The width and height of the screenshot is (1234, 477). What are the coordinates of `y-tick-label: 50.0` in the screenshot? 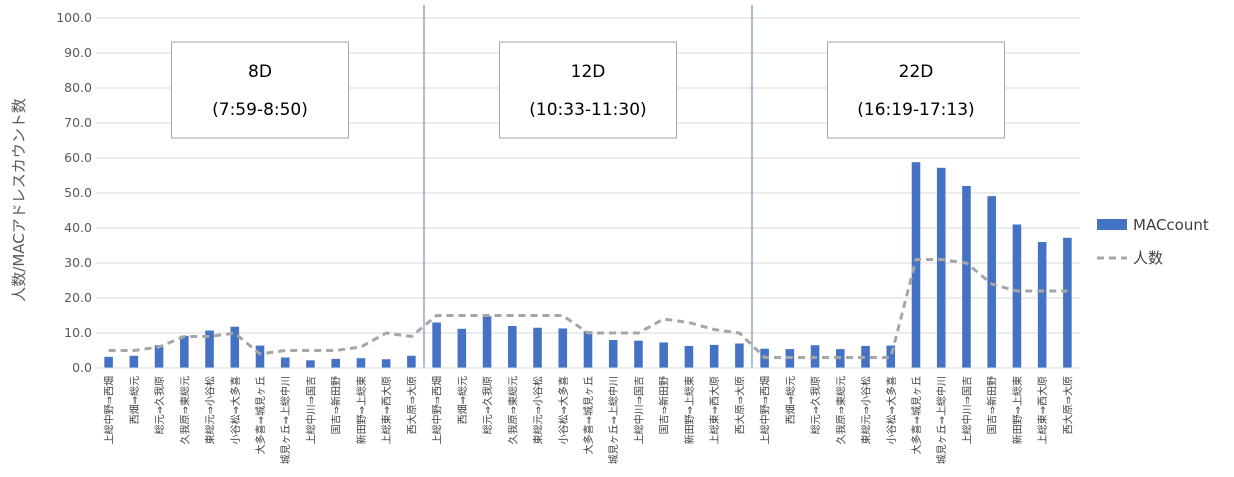 It's located at (78, 192).